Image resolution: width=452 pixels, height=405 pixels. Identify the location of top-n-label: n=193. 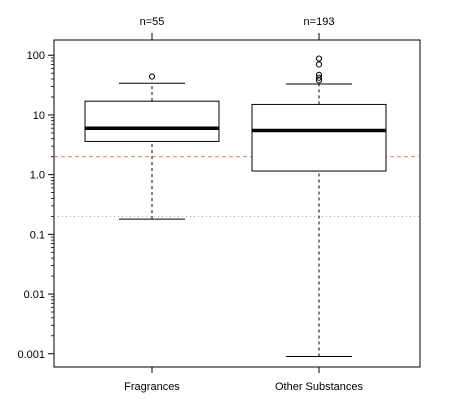
(319, 22).